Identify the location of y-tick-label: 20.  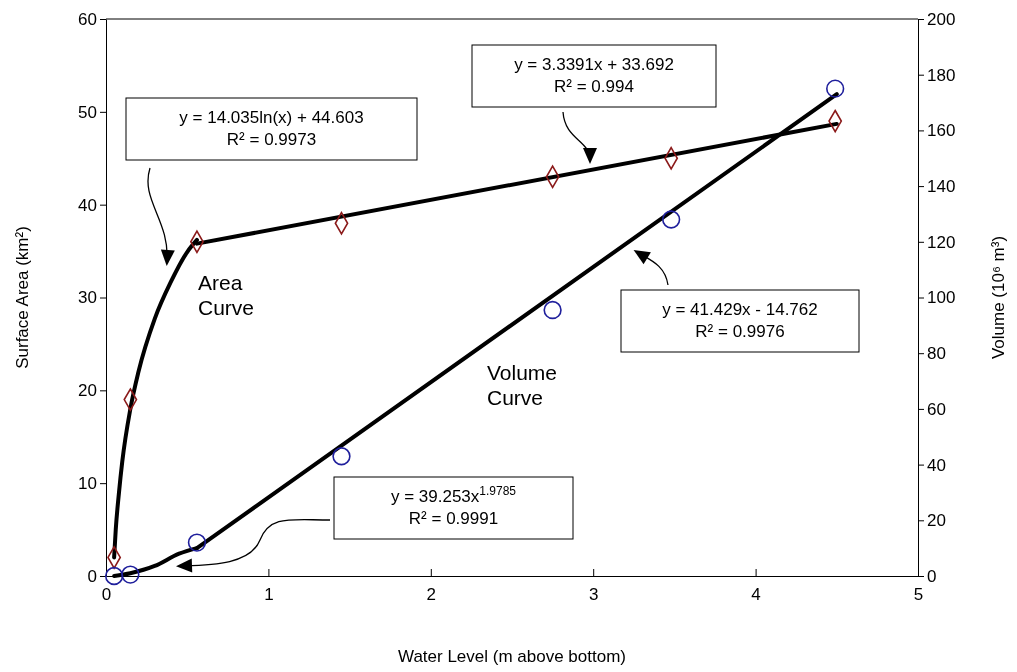
(87, 391).